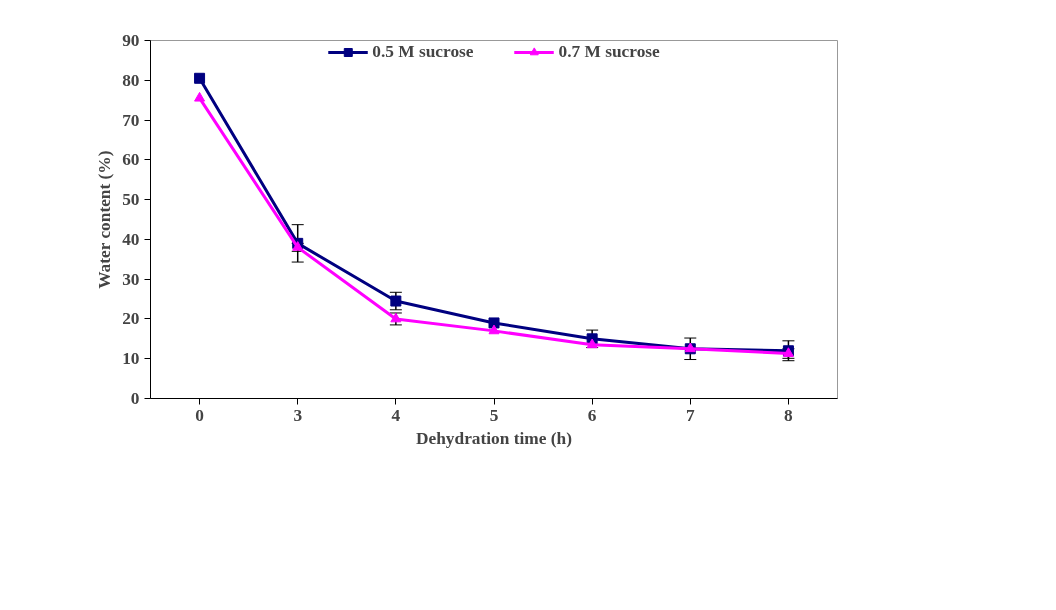 The image size is (1056, 610). Describe the element at coordinates (690, 415) in the screenshot. I see `x-tick-label: 7` at that location.